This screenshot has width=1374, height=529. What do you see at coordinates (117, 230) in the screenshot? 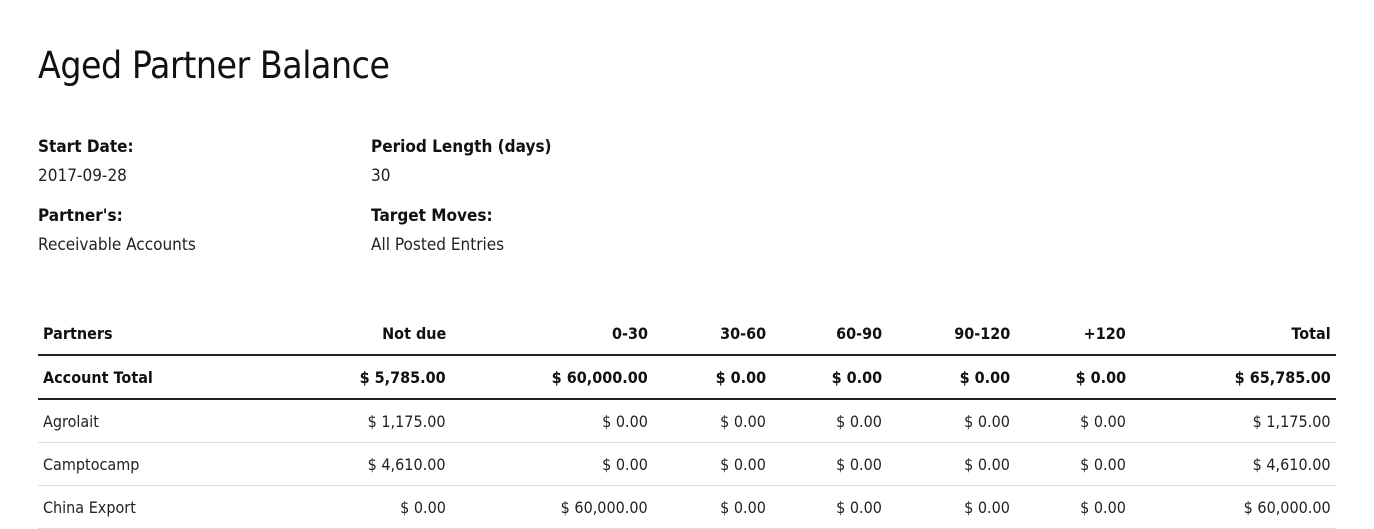
I see `partners-block: Partner's: Receivable Accounts` at bounding box center [117, 230].